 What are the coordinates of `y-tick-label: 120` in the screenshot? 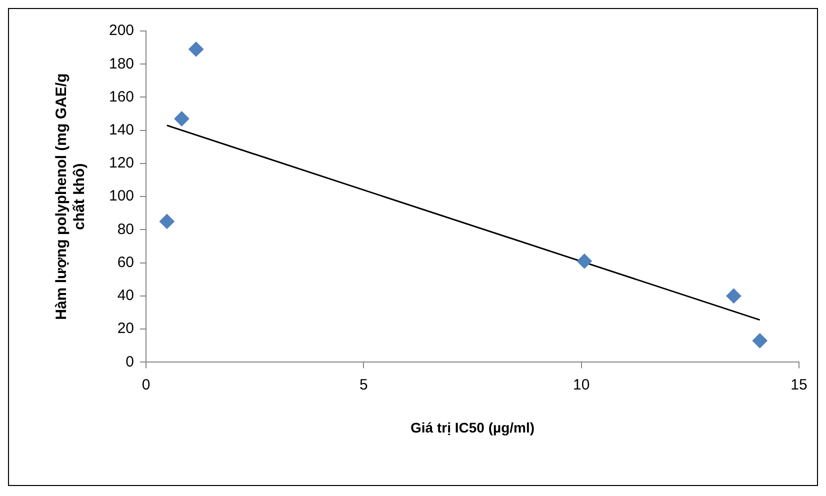 It's located at (121, 163).